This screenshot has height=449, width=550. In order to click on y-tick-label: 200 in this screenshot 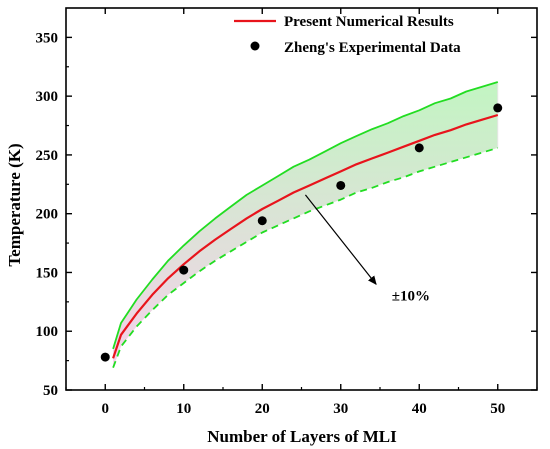, I will do `click(47, 215)`.